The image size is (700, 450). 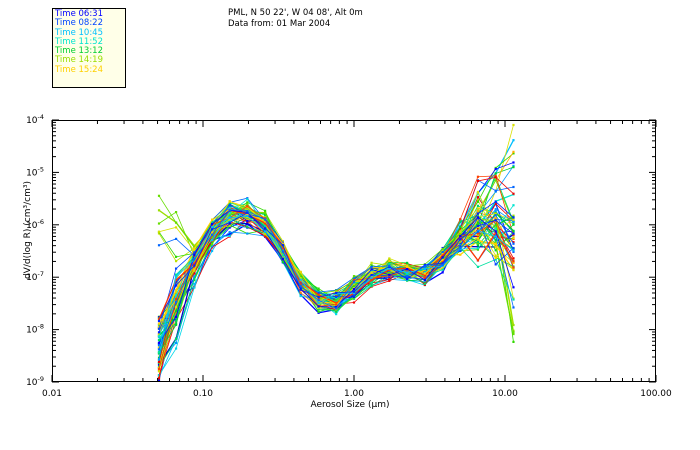 What do you see at coordinates (79, 51) in the screenshot?
I see `legend-item: Time 13:12` at bounding box center [79, 51].